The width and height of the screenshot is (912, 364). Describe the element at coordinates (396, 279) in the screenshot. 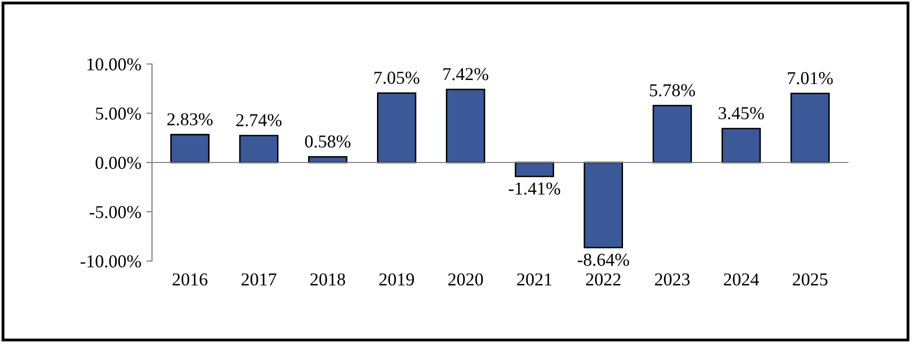

I see `x-tick-label: 2019` at that location.